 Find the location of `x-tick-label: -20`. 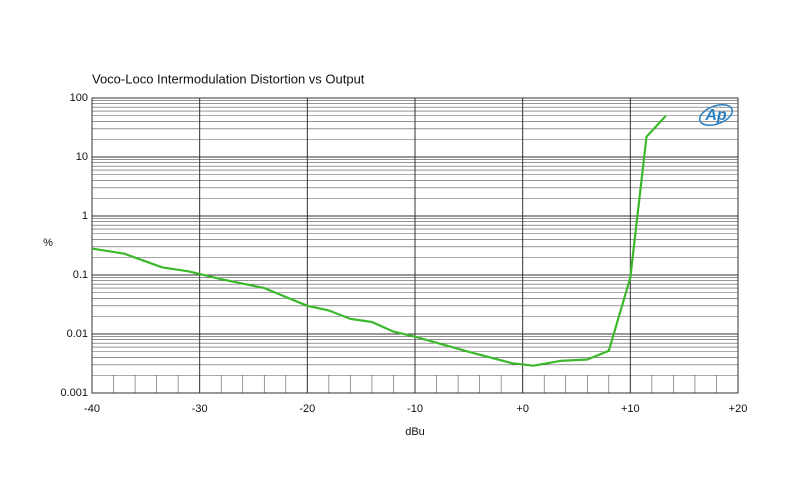

x-tick-label: -20 is located at coordinates (307, 409).